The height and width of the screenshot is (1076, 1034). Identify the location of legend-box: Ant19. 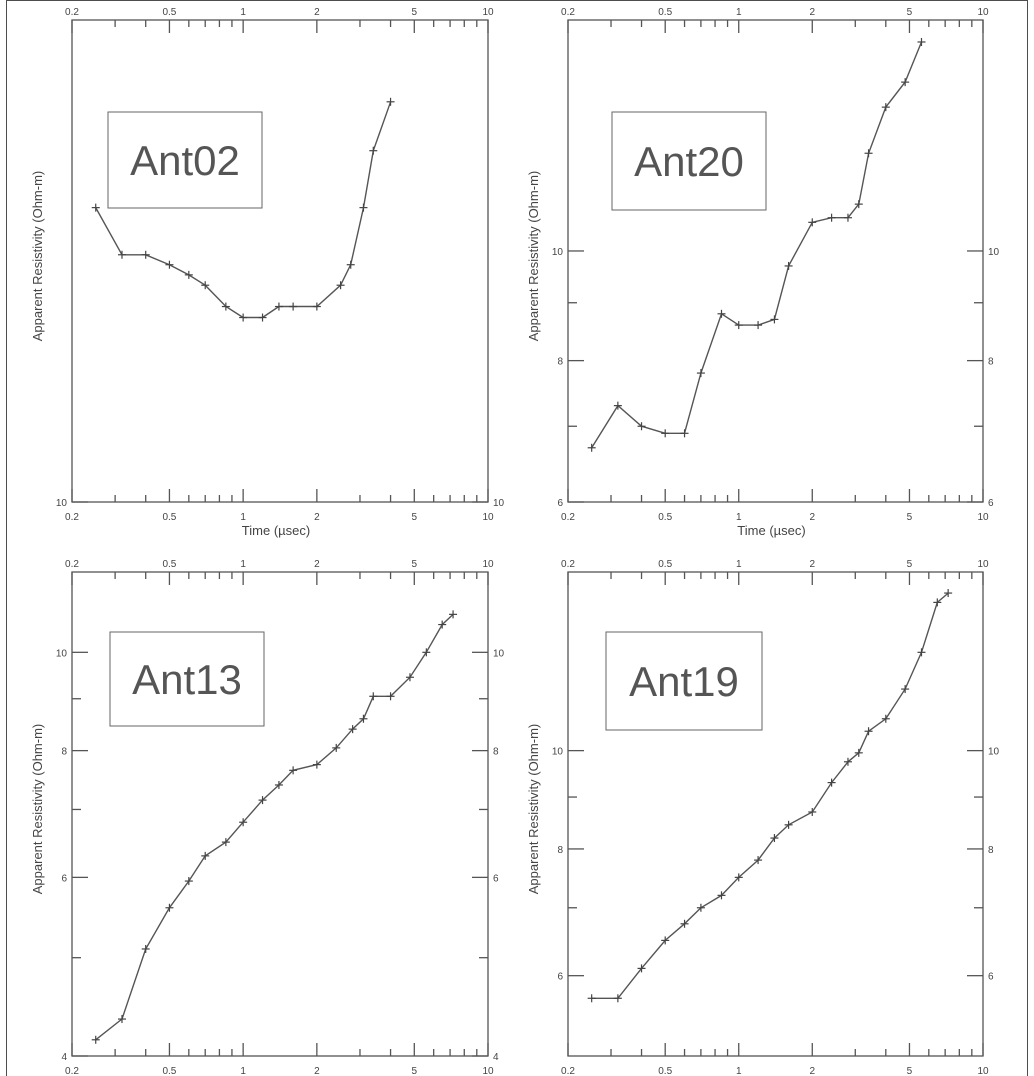
(684, 681).